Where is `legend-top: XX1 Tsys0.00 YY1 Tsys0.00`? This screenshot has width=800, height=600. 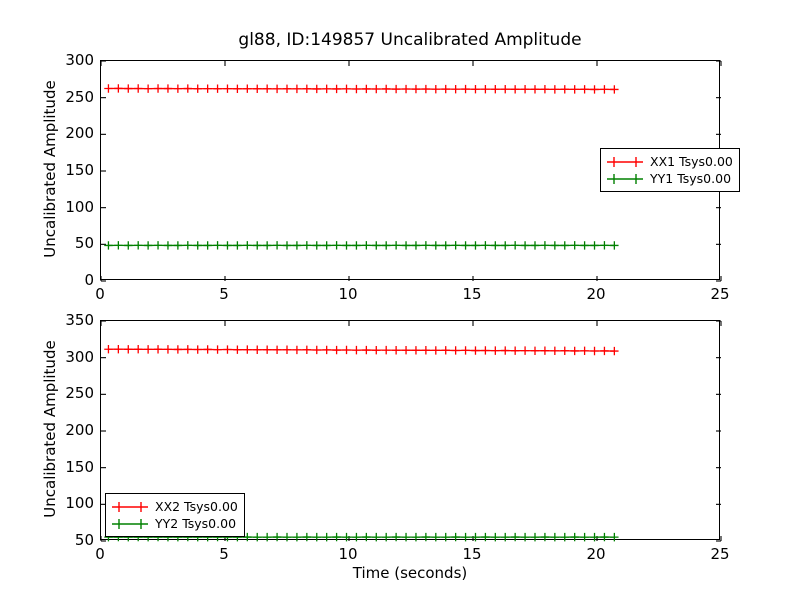
legend-top: XX1 Tsys0.00 YY1 Tsys0.00 is located at coordinates (670, 170).